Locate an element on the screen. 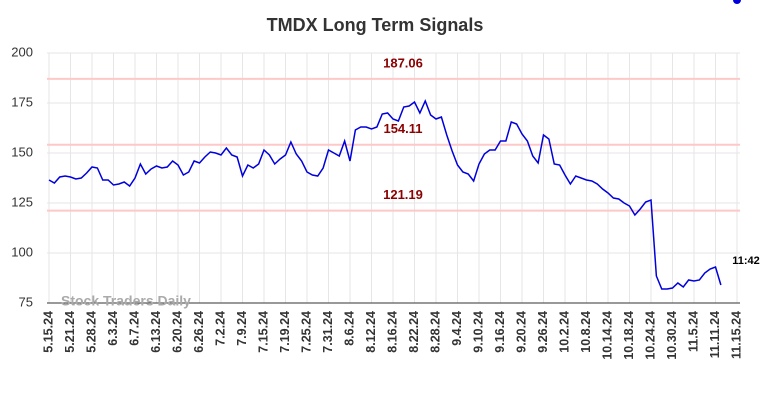 The image size is (784, 398). x-tick-label: 6.13.24 is located at coordinates (156, 332).